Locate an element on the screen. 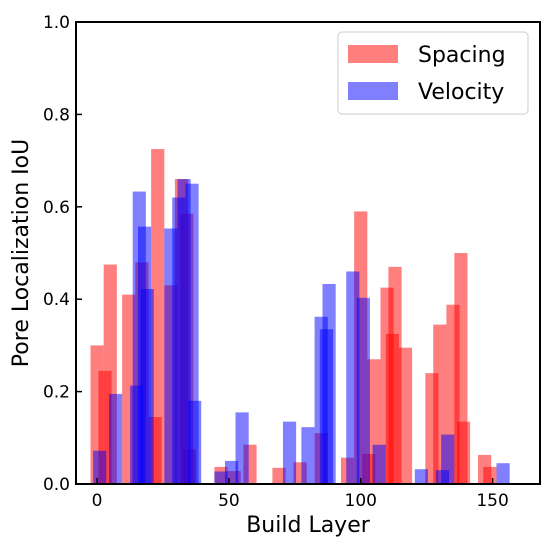 This screenshot has height=550, width=550. x-tick-label: 150 is located at coordinates (492, 501).